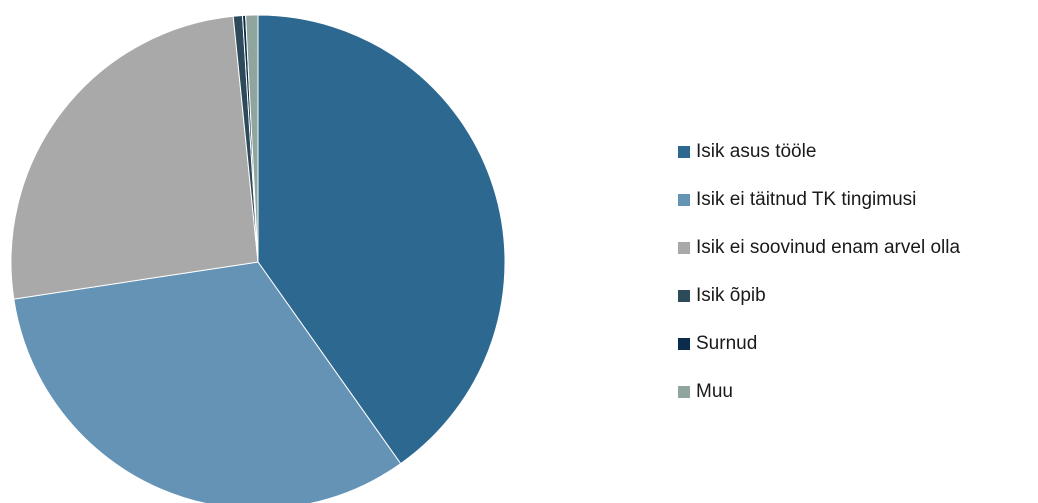 This screenshot has width=1038, height=503. What do you see at coordinates (855, 296) in the screenshot?
I see `legend-item: Isik õpib` at bounding box center [855, 296].